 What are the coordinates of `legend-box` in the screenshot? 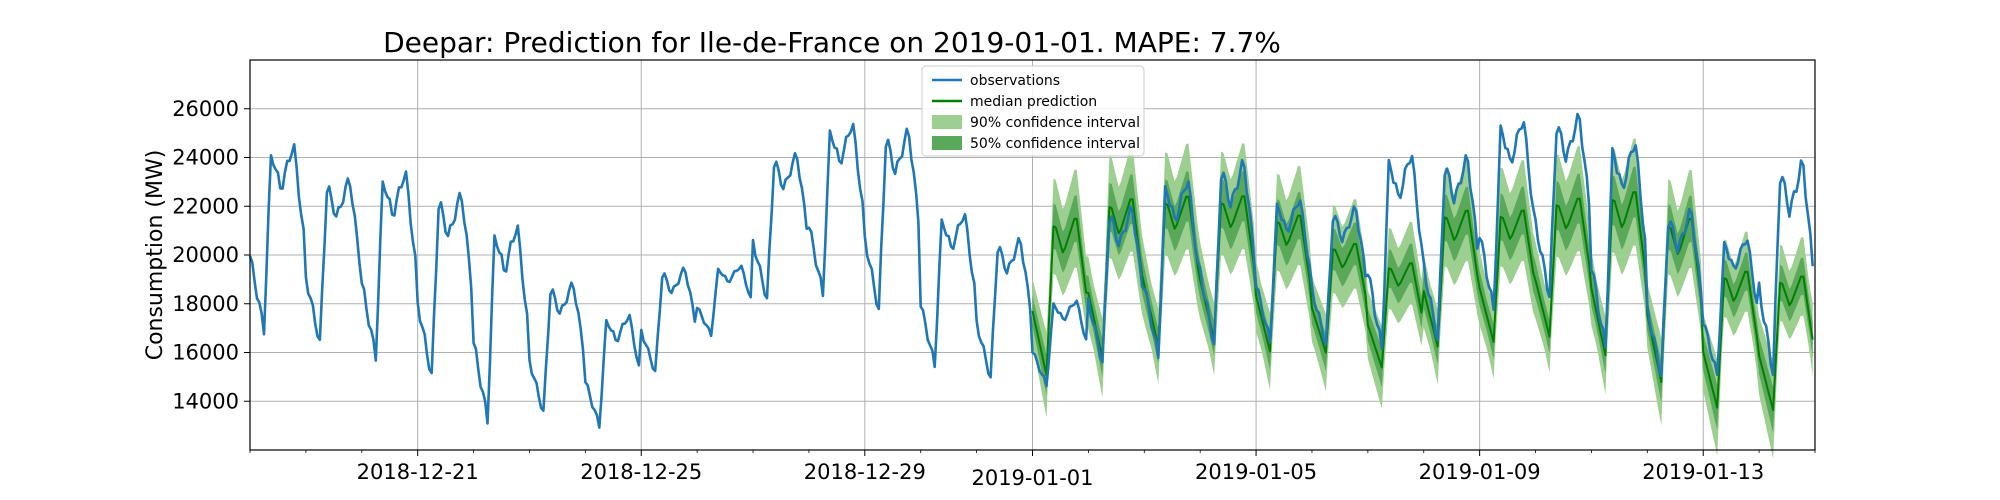 It's located at (1033, 111).